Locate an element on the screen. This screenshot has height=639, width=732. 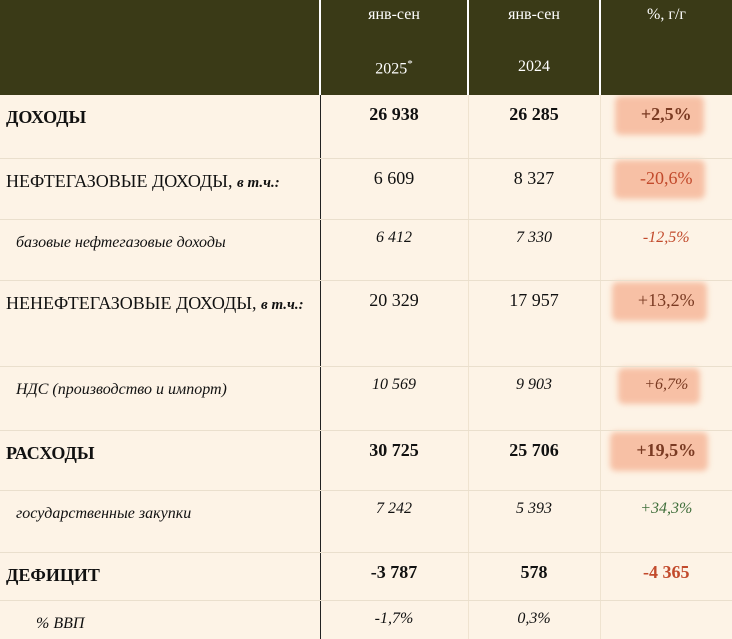
cell: 25 706 is located at coordinates (533, 460).